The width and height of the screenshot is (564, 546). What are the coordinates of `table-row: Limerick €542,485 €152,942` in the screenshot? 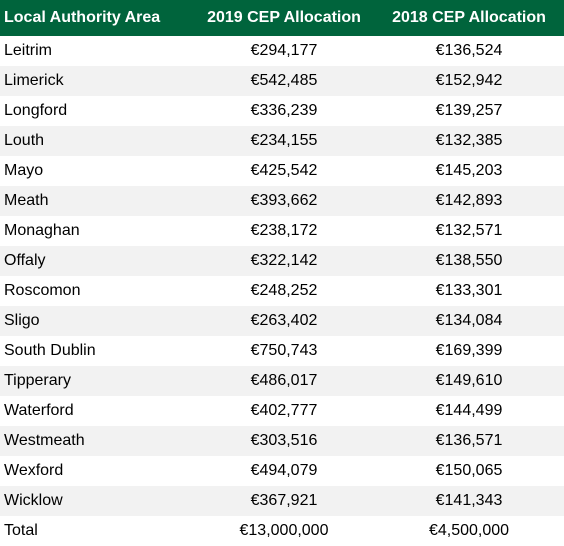 It's located at (282, 81).